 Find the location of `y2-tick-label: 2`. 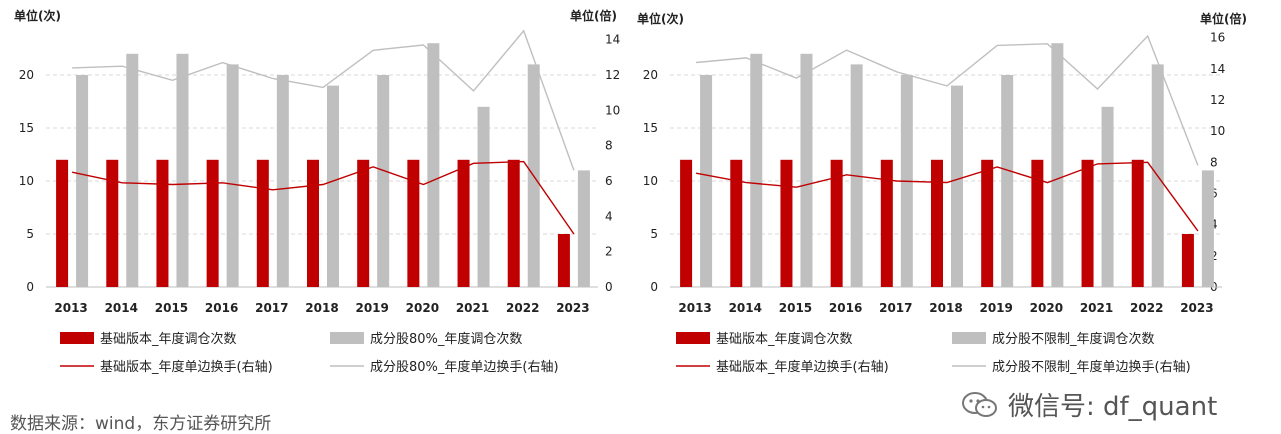

y2-tick-label: 2 is located at coordinates (609, 252).